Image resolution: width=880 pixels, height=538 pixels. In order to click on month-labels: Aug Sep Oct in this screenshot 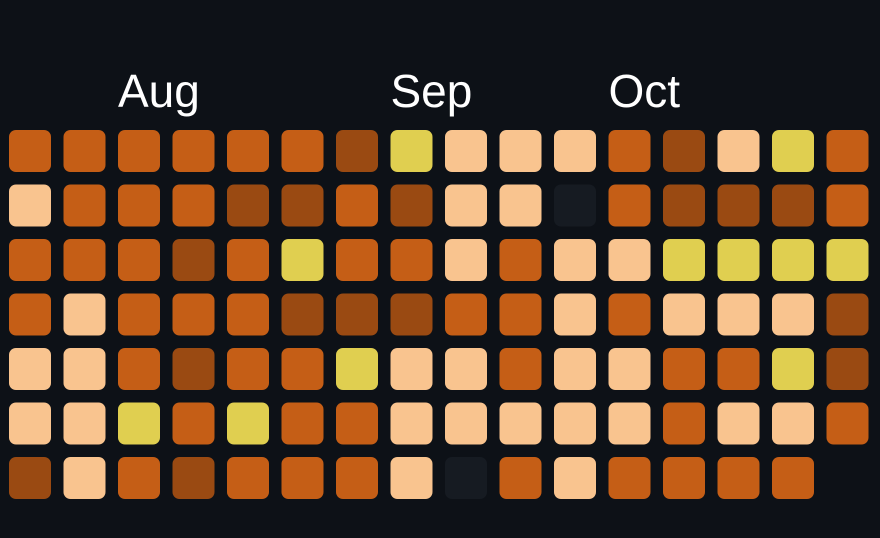, I will do `click(399, 91)`.